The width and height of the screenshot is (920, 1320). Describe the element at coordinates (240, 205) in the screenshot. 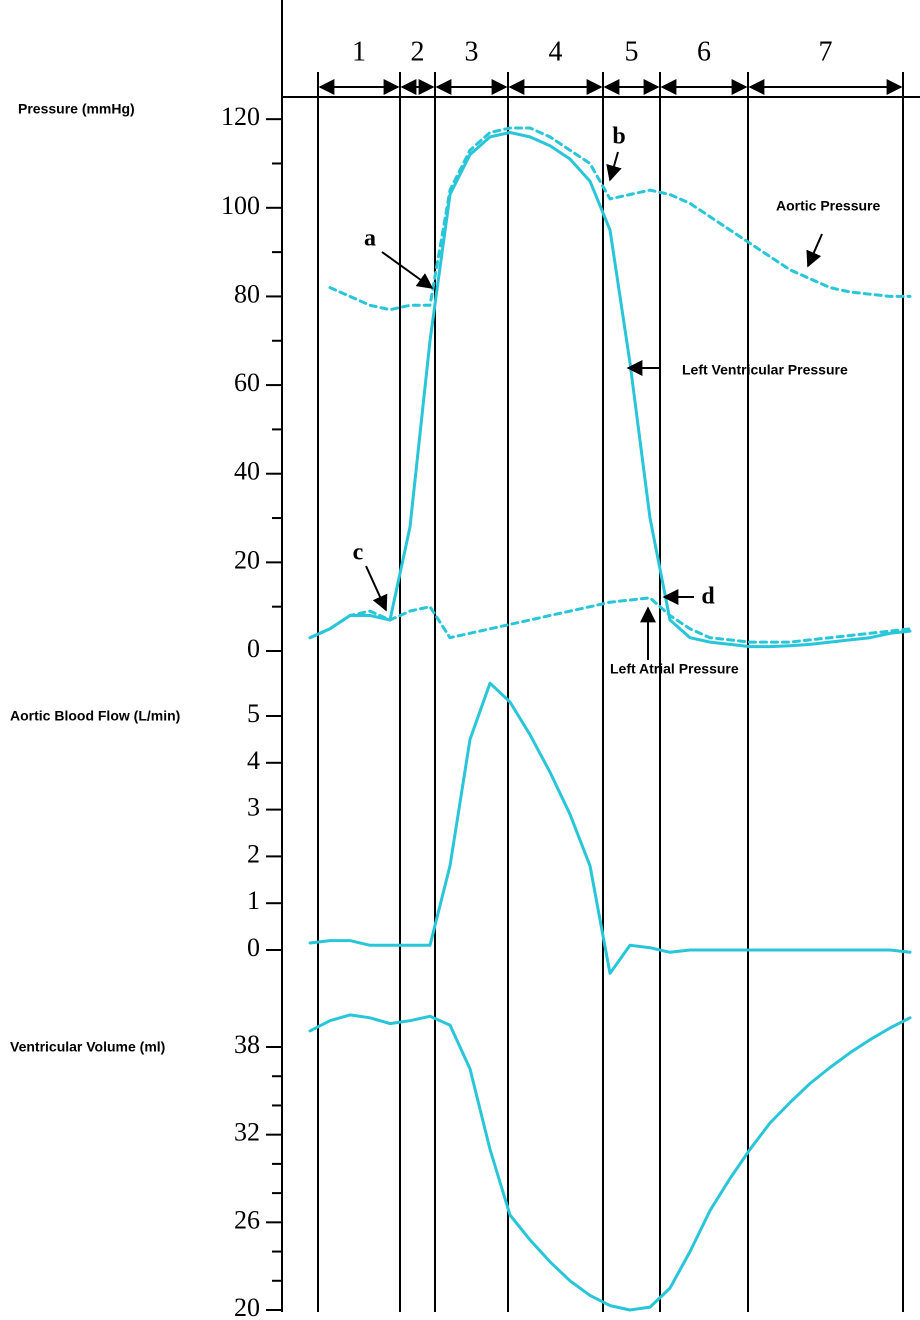

I see `y-tick-label: 100` at that location.